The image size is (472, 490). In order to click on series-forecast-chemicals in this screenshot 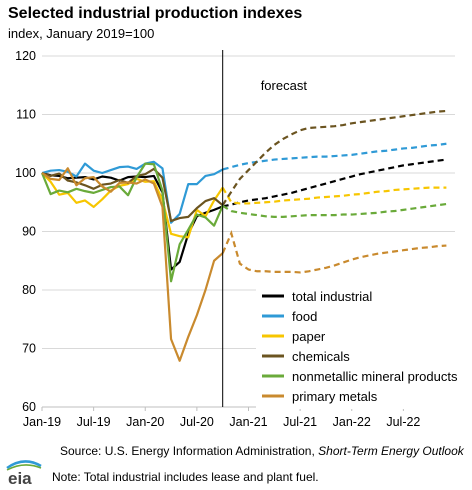, I will do `click(334, 157)`.